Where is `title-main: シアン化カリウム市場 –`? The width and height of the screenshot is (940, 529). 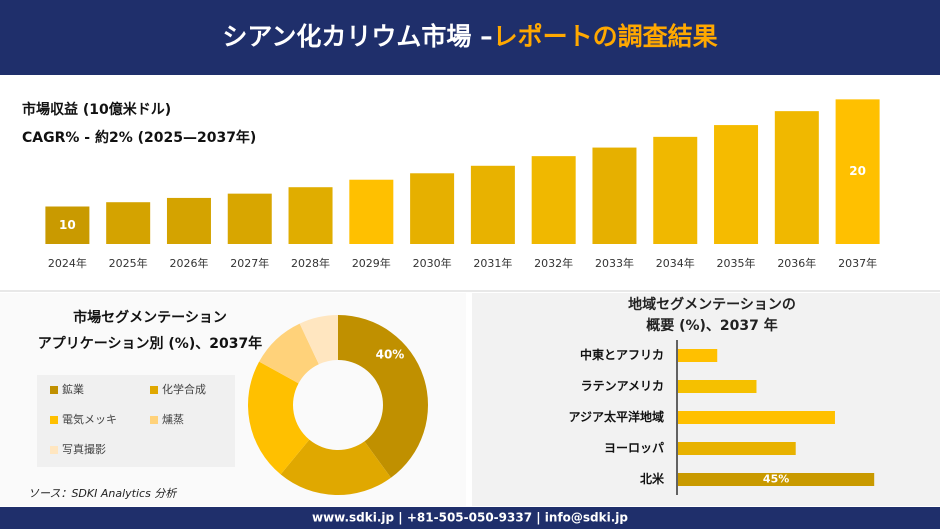
title-main: シアン化カリウム市場 – is located at coordinates (357, 36).